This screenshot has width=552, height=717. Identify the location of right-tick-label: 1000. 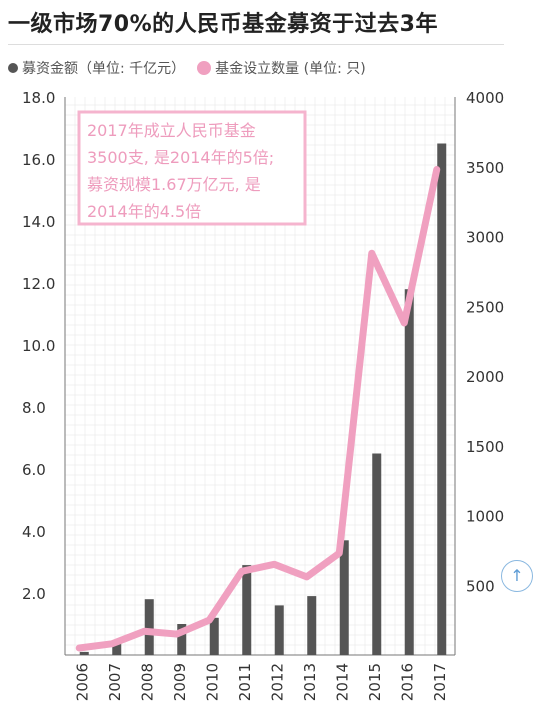
(485, 517).